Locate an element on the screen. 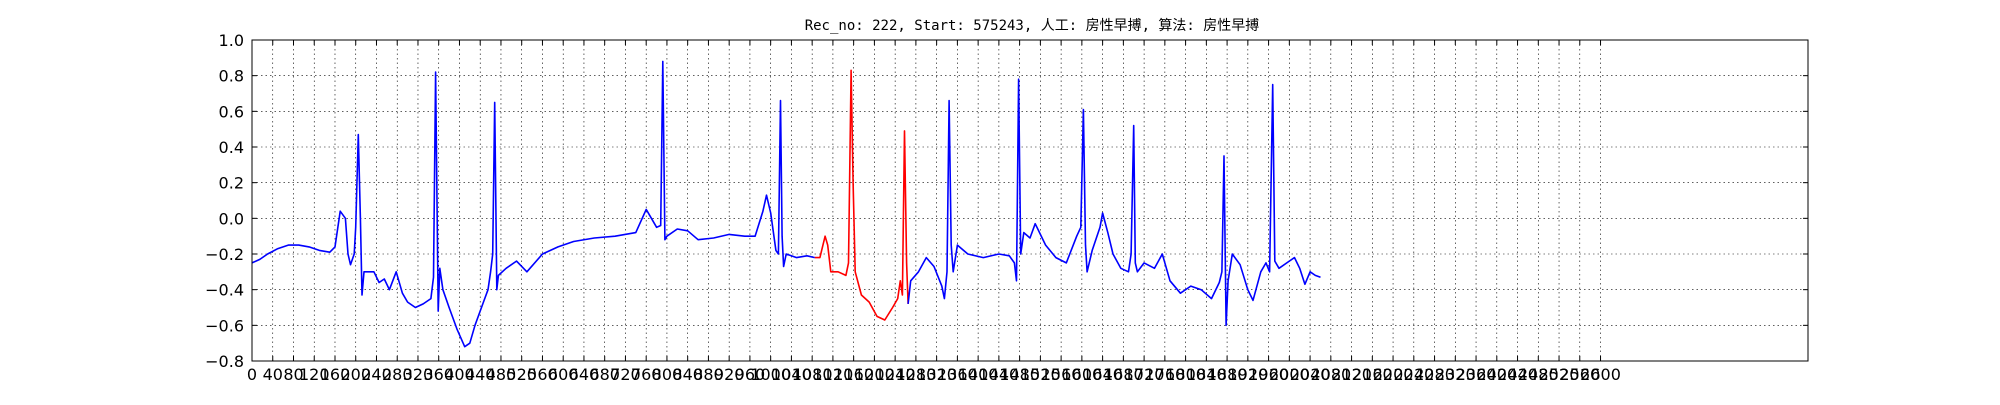  x-tick-label: 1760 is located at coordinates (1164, 374).